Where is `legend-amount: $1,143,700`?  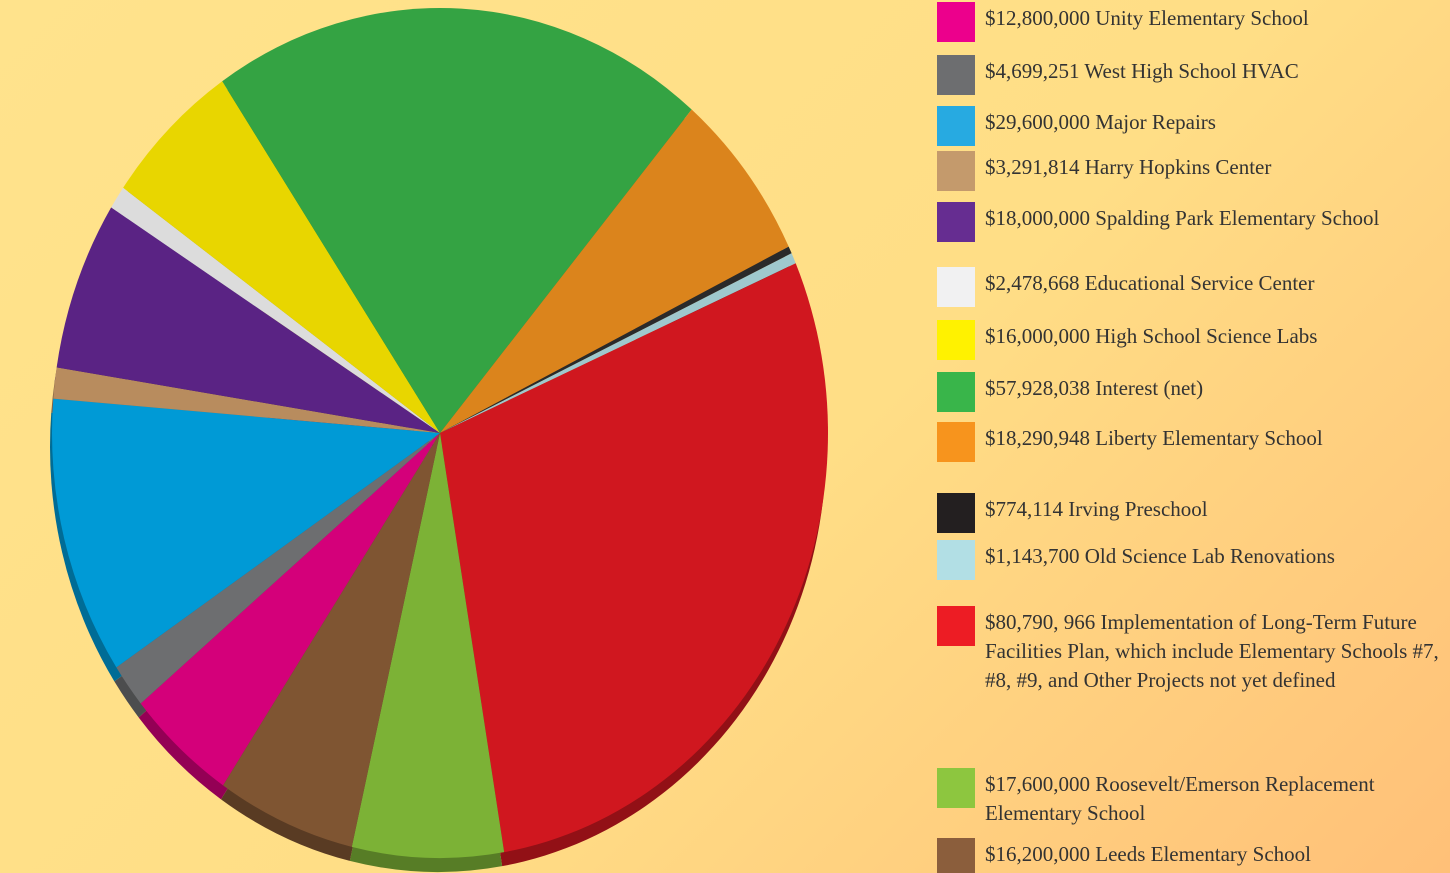 legend-amount: $1,143,700 is located at coordinates (1032, 556).